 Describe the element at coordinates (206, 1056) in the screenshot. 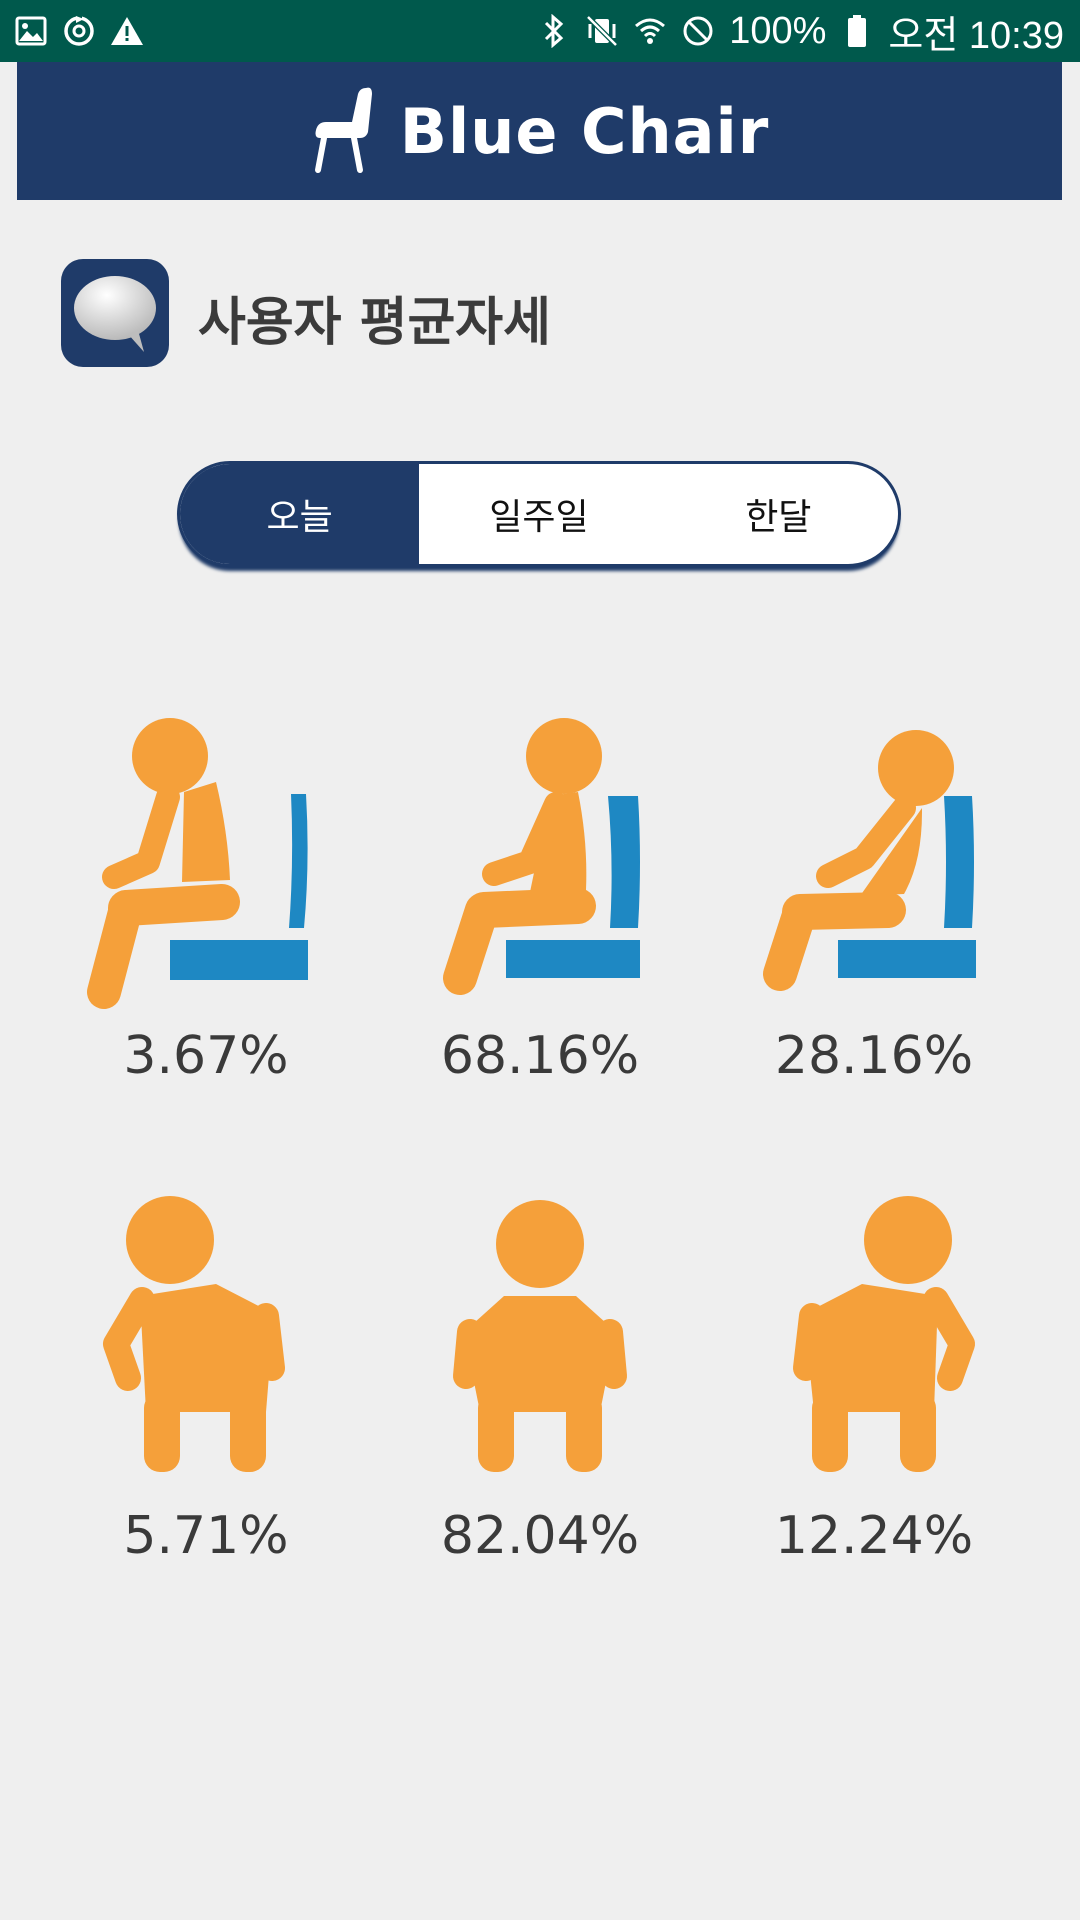

I see `percent-lean-forward: 3.67%` at that location.